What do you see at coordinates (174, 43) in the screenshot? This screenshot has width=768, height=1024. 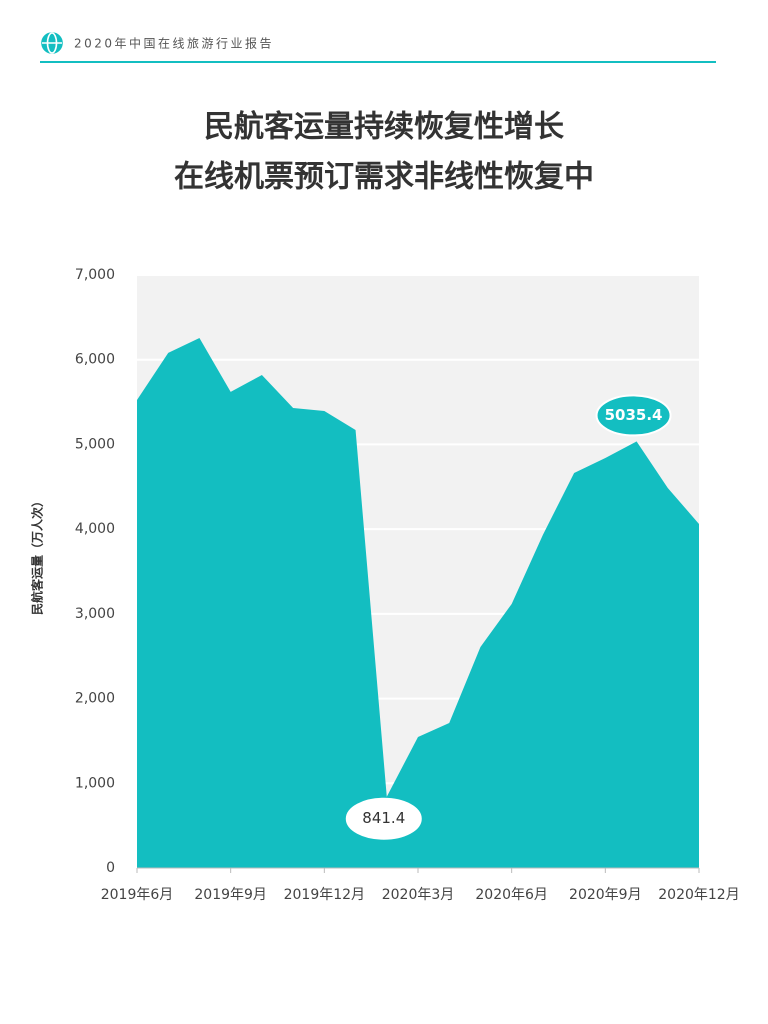 I see `header-title: 2020年中国在线旅游行业报告` at bounding box center [174, 43].